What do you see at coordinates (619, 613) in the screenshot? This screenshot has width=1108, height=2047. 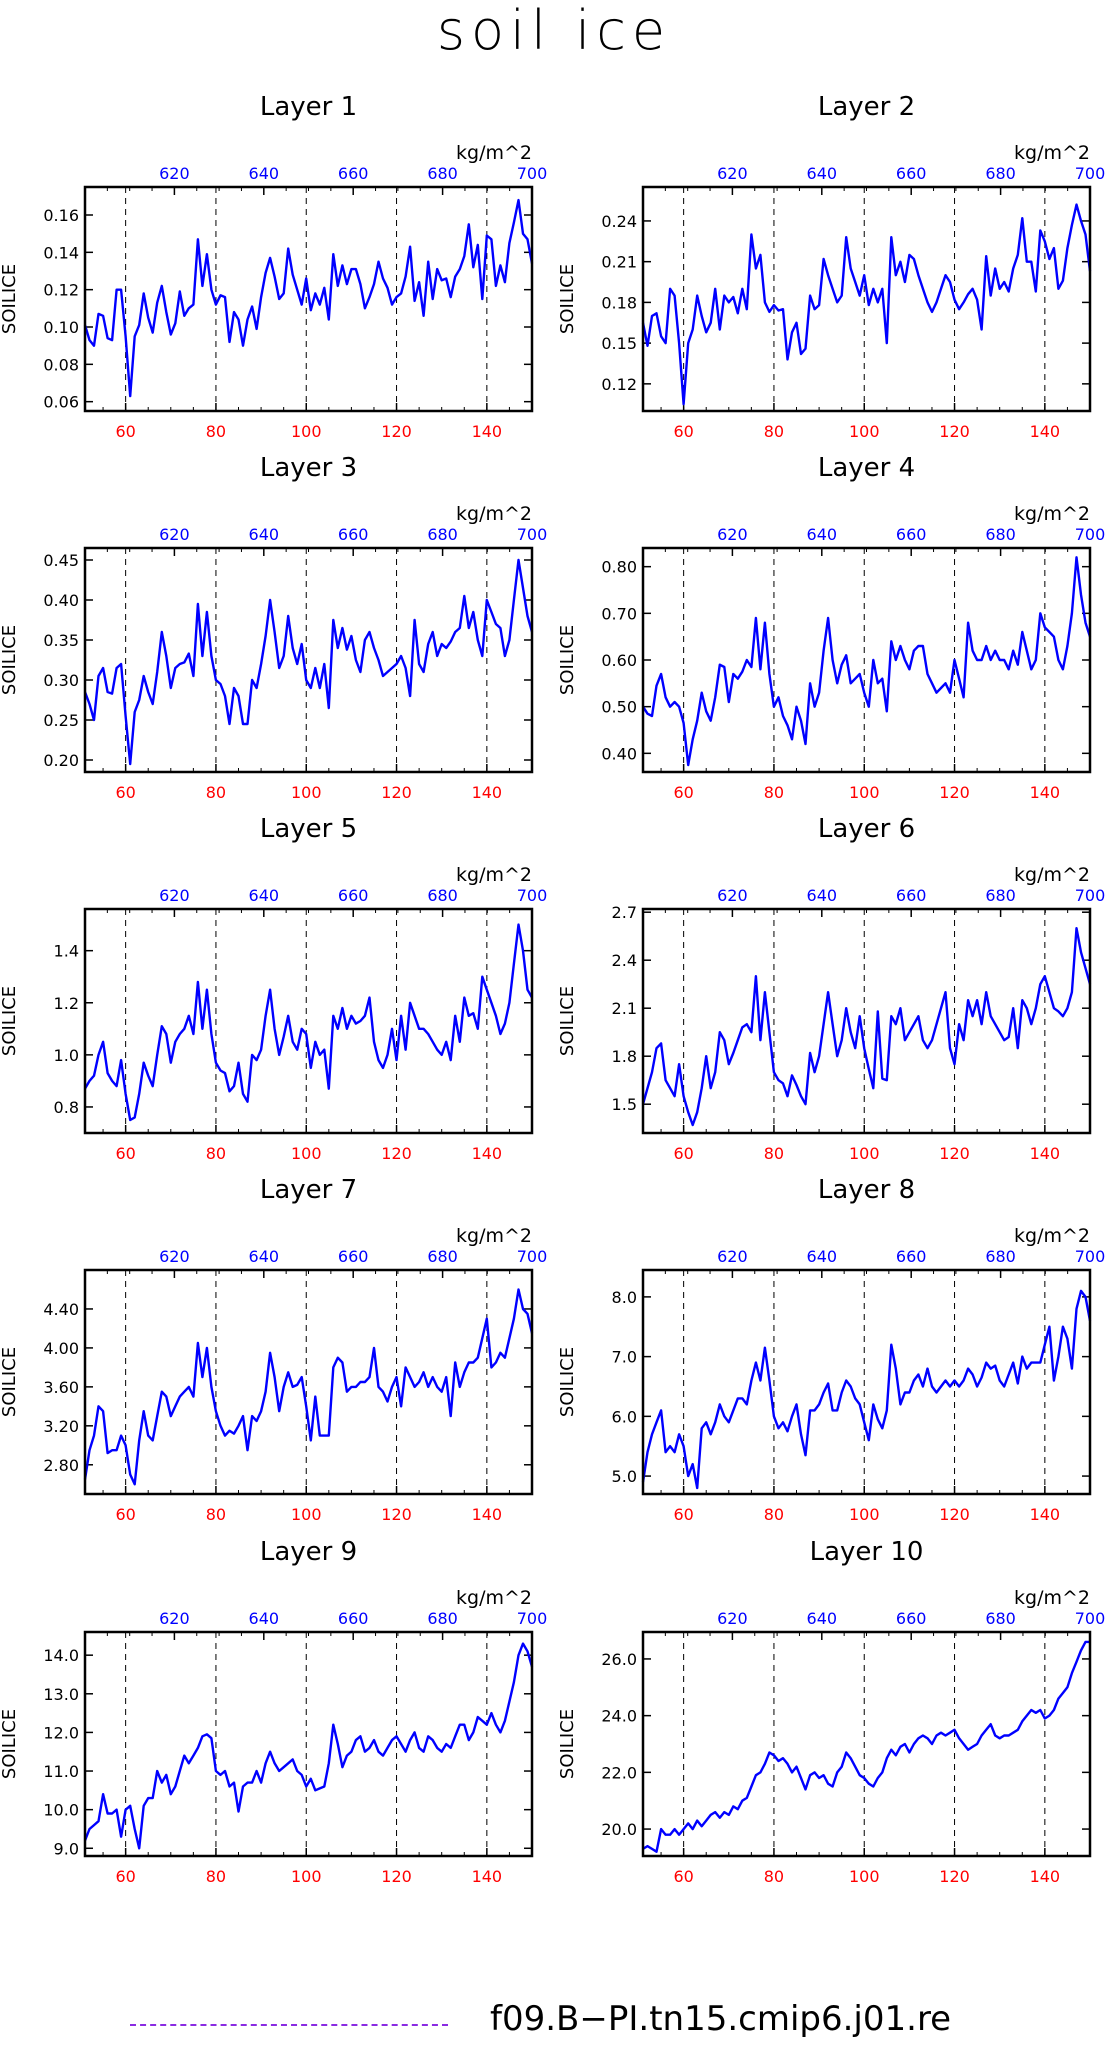 I see `y-tick-label: 0.70` at bounding box center [619, 613].